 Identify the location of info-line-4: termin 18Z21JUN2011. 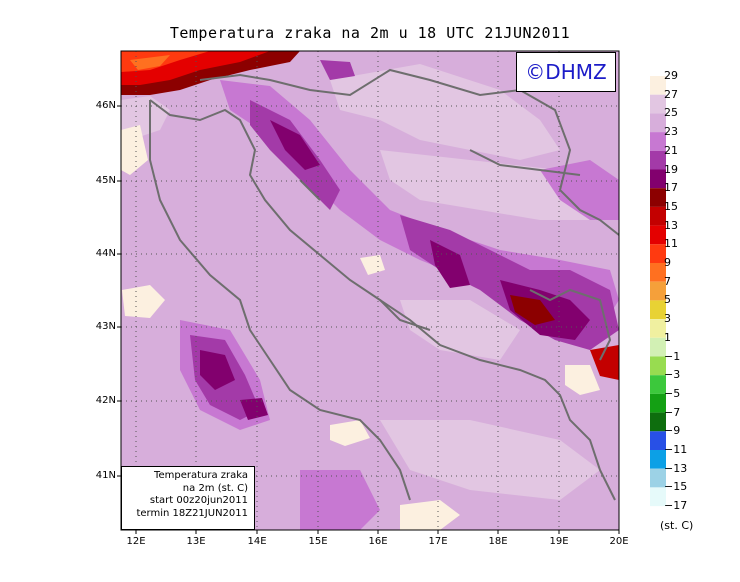
(192, 513).